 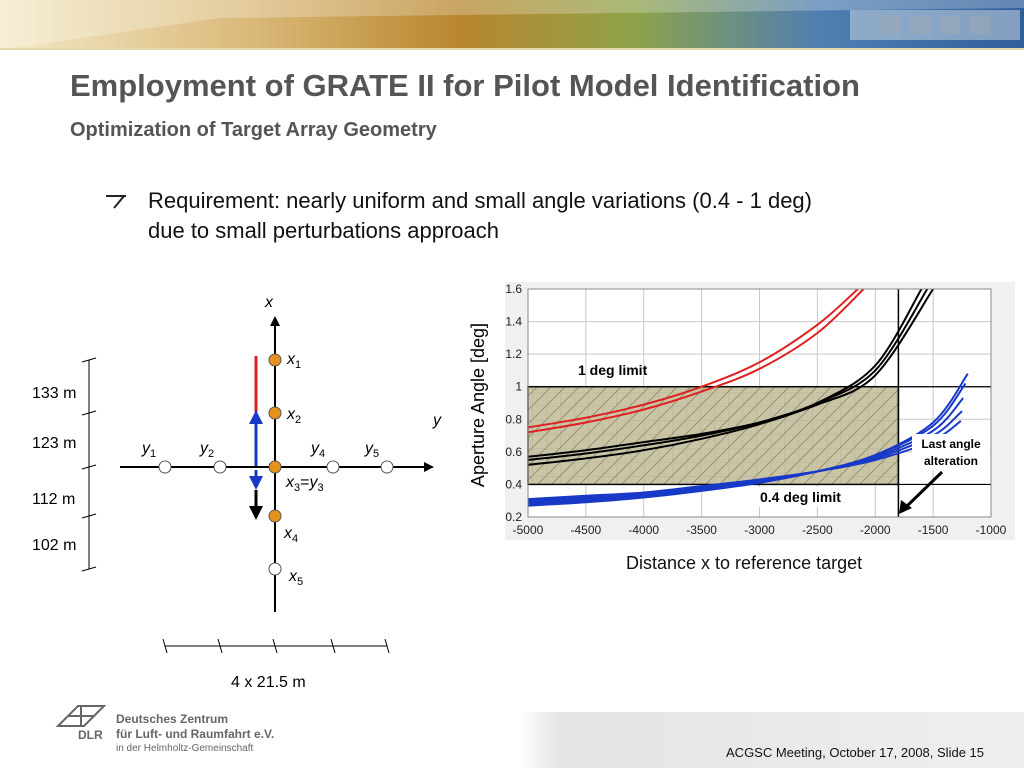 What do you see at coordinates (371, 450) in the screenshot?
I see `label-y5: y5` at bounding box center [371, 450].